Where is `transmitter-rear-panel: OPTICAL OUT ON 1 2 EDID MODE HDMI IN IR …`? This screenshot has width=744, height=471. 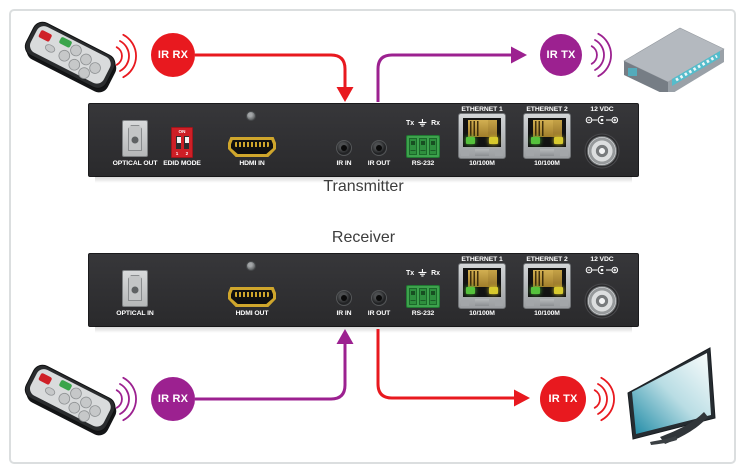 transmitter-rear-panel: OPTICAL OUT ON 1 2 EDID MODE HDMI IN IR … is located at coordinates (363, 143).